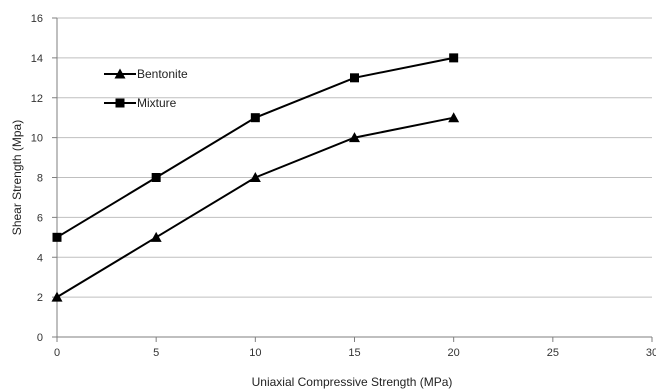 This screenshot has height=389, width=656. Describe the element at coordinates (354, 353) in the screenshot. I see `x-tick-label-15: 15` at that location.